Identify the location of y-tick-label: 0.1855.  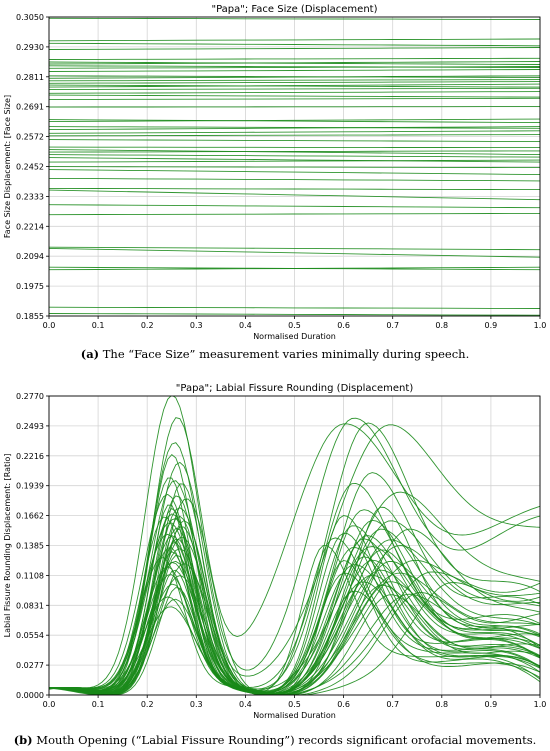
(30, 316).